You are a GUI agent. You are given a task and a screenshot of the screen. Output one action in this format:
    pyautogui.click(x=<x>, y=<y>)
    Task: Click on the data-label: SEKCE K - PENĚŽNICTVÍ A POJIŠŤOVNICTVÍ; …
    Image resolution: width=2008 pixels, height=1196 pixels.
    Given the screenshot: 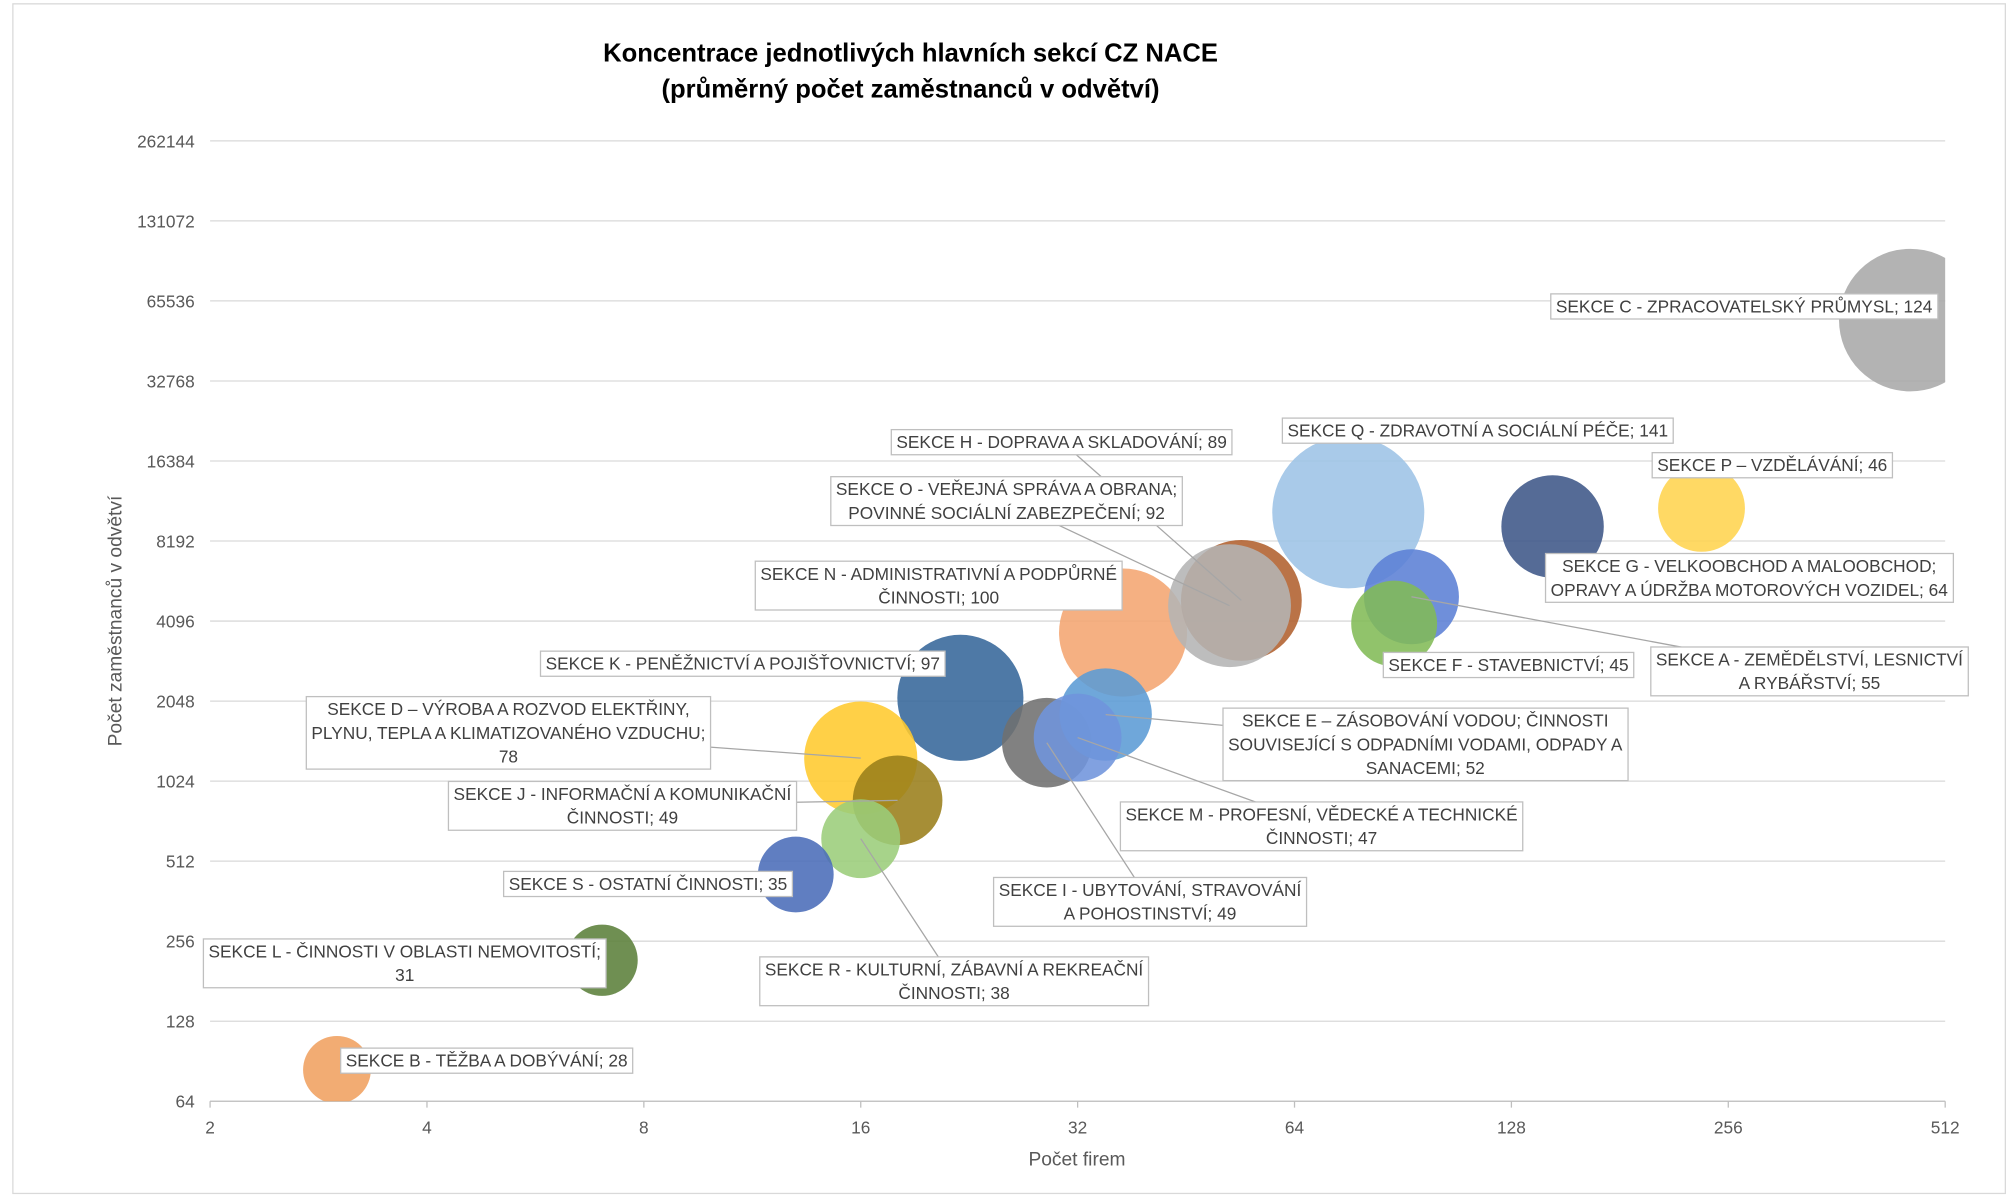 What is the action you would take?
    pyautogui.click(x=743, y=664)
    